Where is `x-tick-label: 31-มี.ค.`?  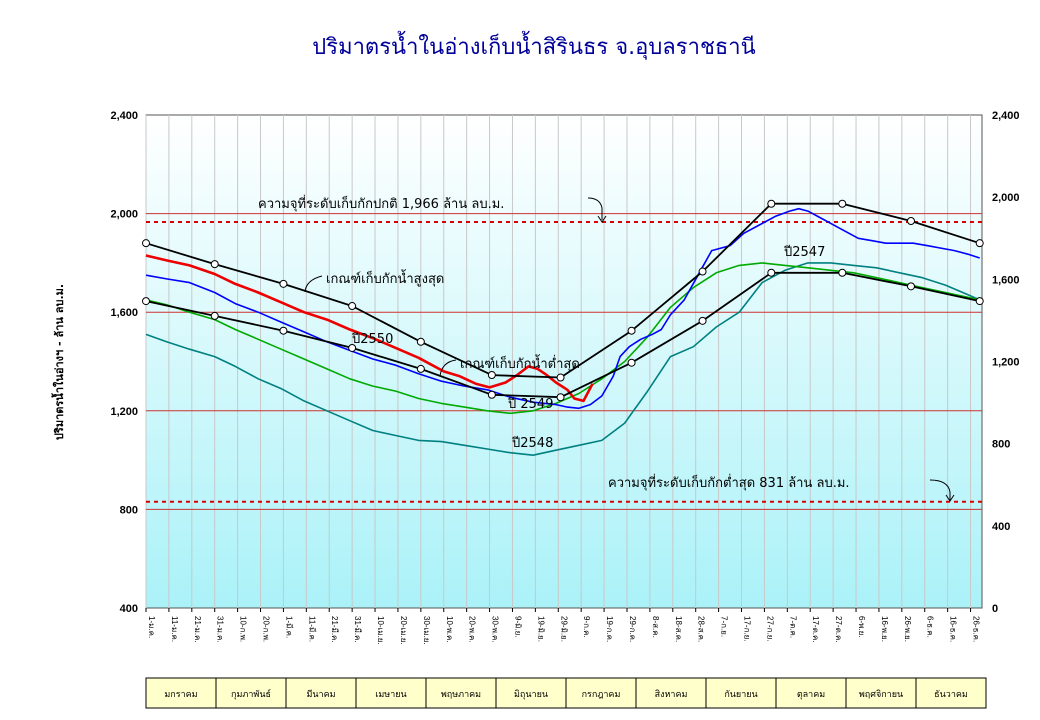 x-tick-label: 31-มี.ค. is located at coordinates (357, 629).